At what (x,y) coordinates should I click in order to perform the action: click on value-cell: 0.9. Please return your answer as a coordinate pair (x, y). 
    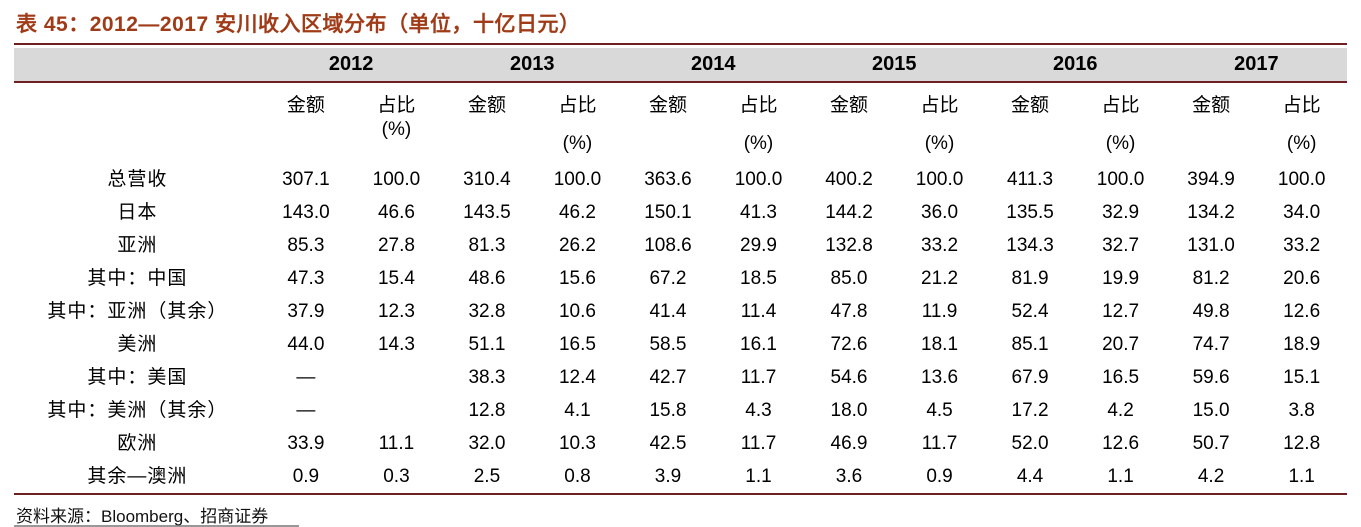
    Looking at the image, I should click on (306, 476).